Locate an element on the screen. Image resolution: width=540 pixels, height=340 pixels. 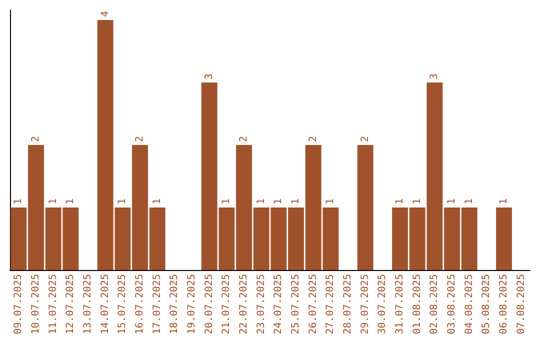
x-tick-label: 02.08.2025 is located at coordinates (434, 304).